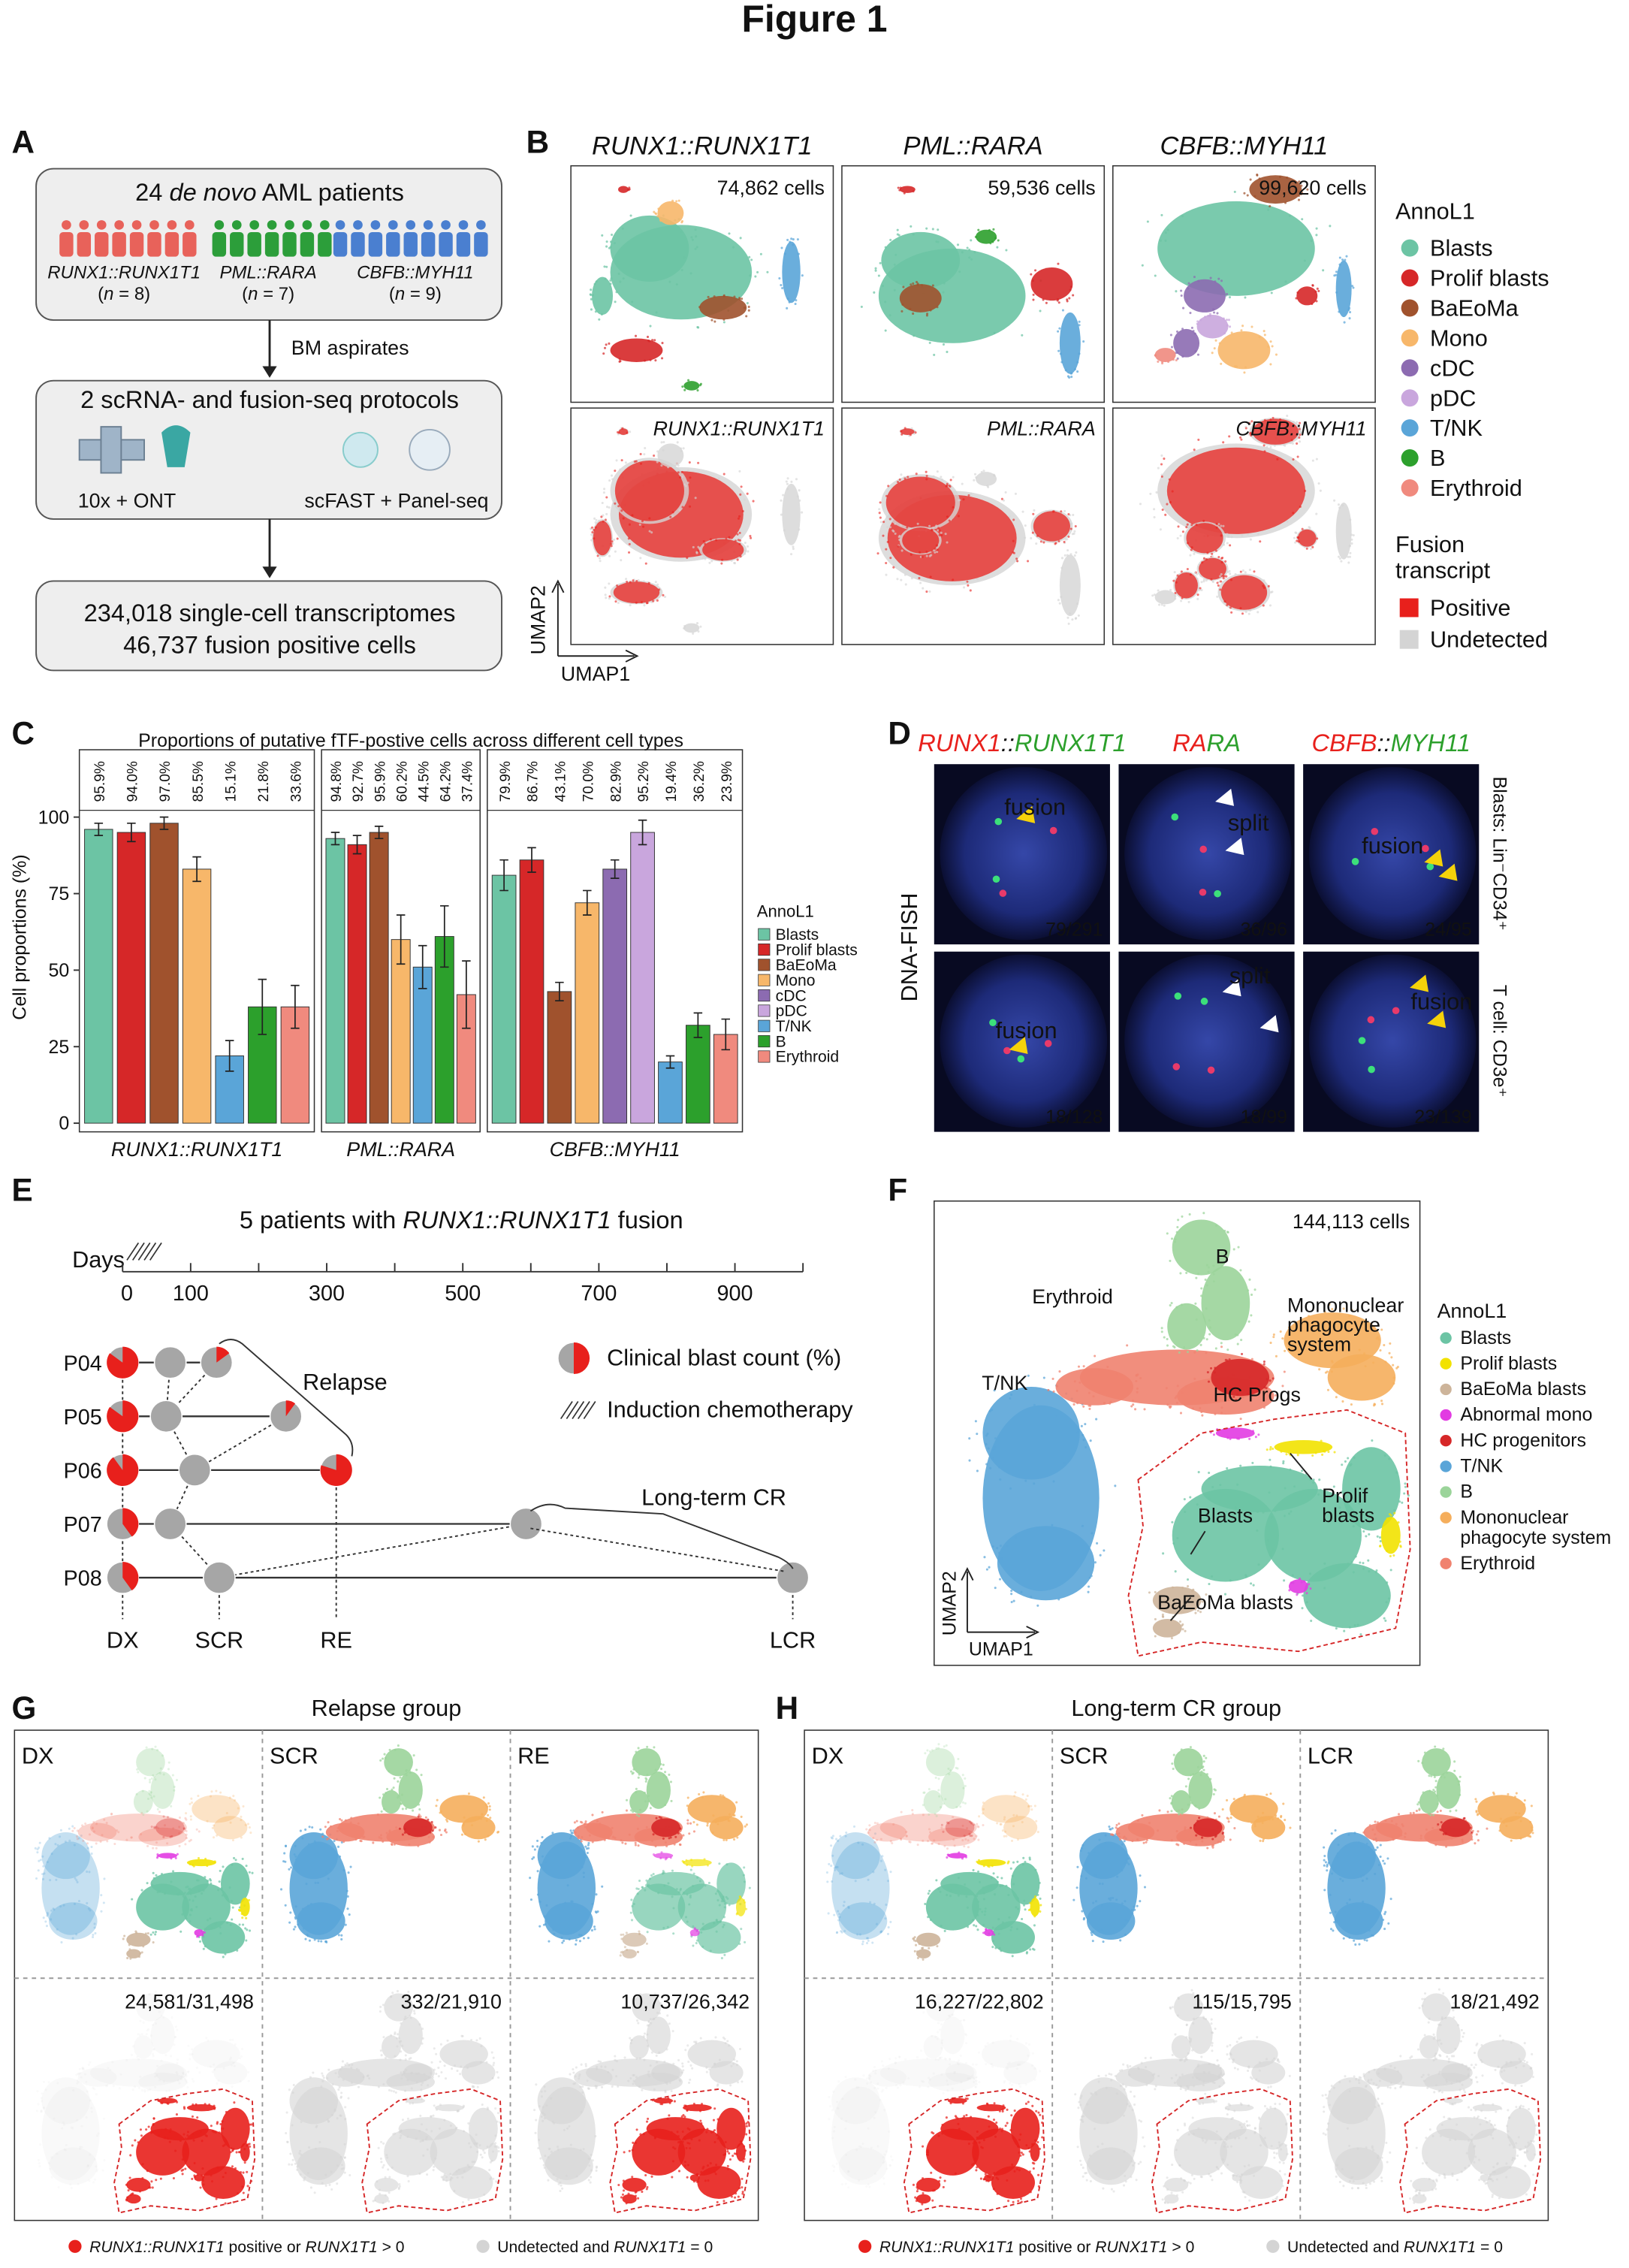 The width and height of the screenshot is (1629, 2268). I want to click on nucleus, so click(1208, 854).